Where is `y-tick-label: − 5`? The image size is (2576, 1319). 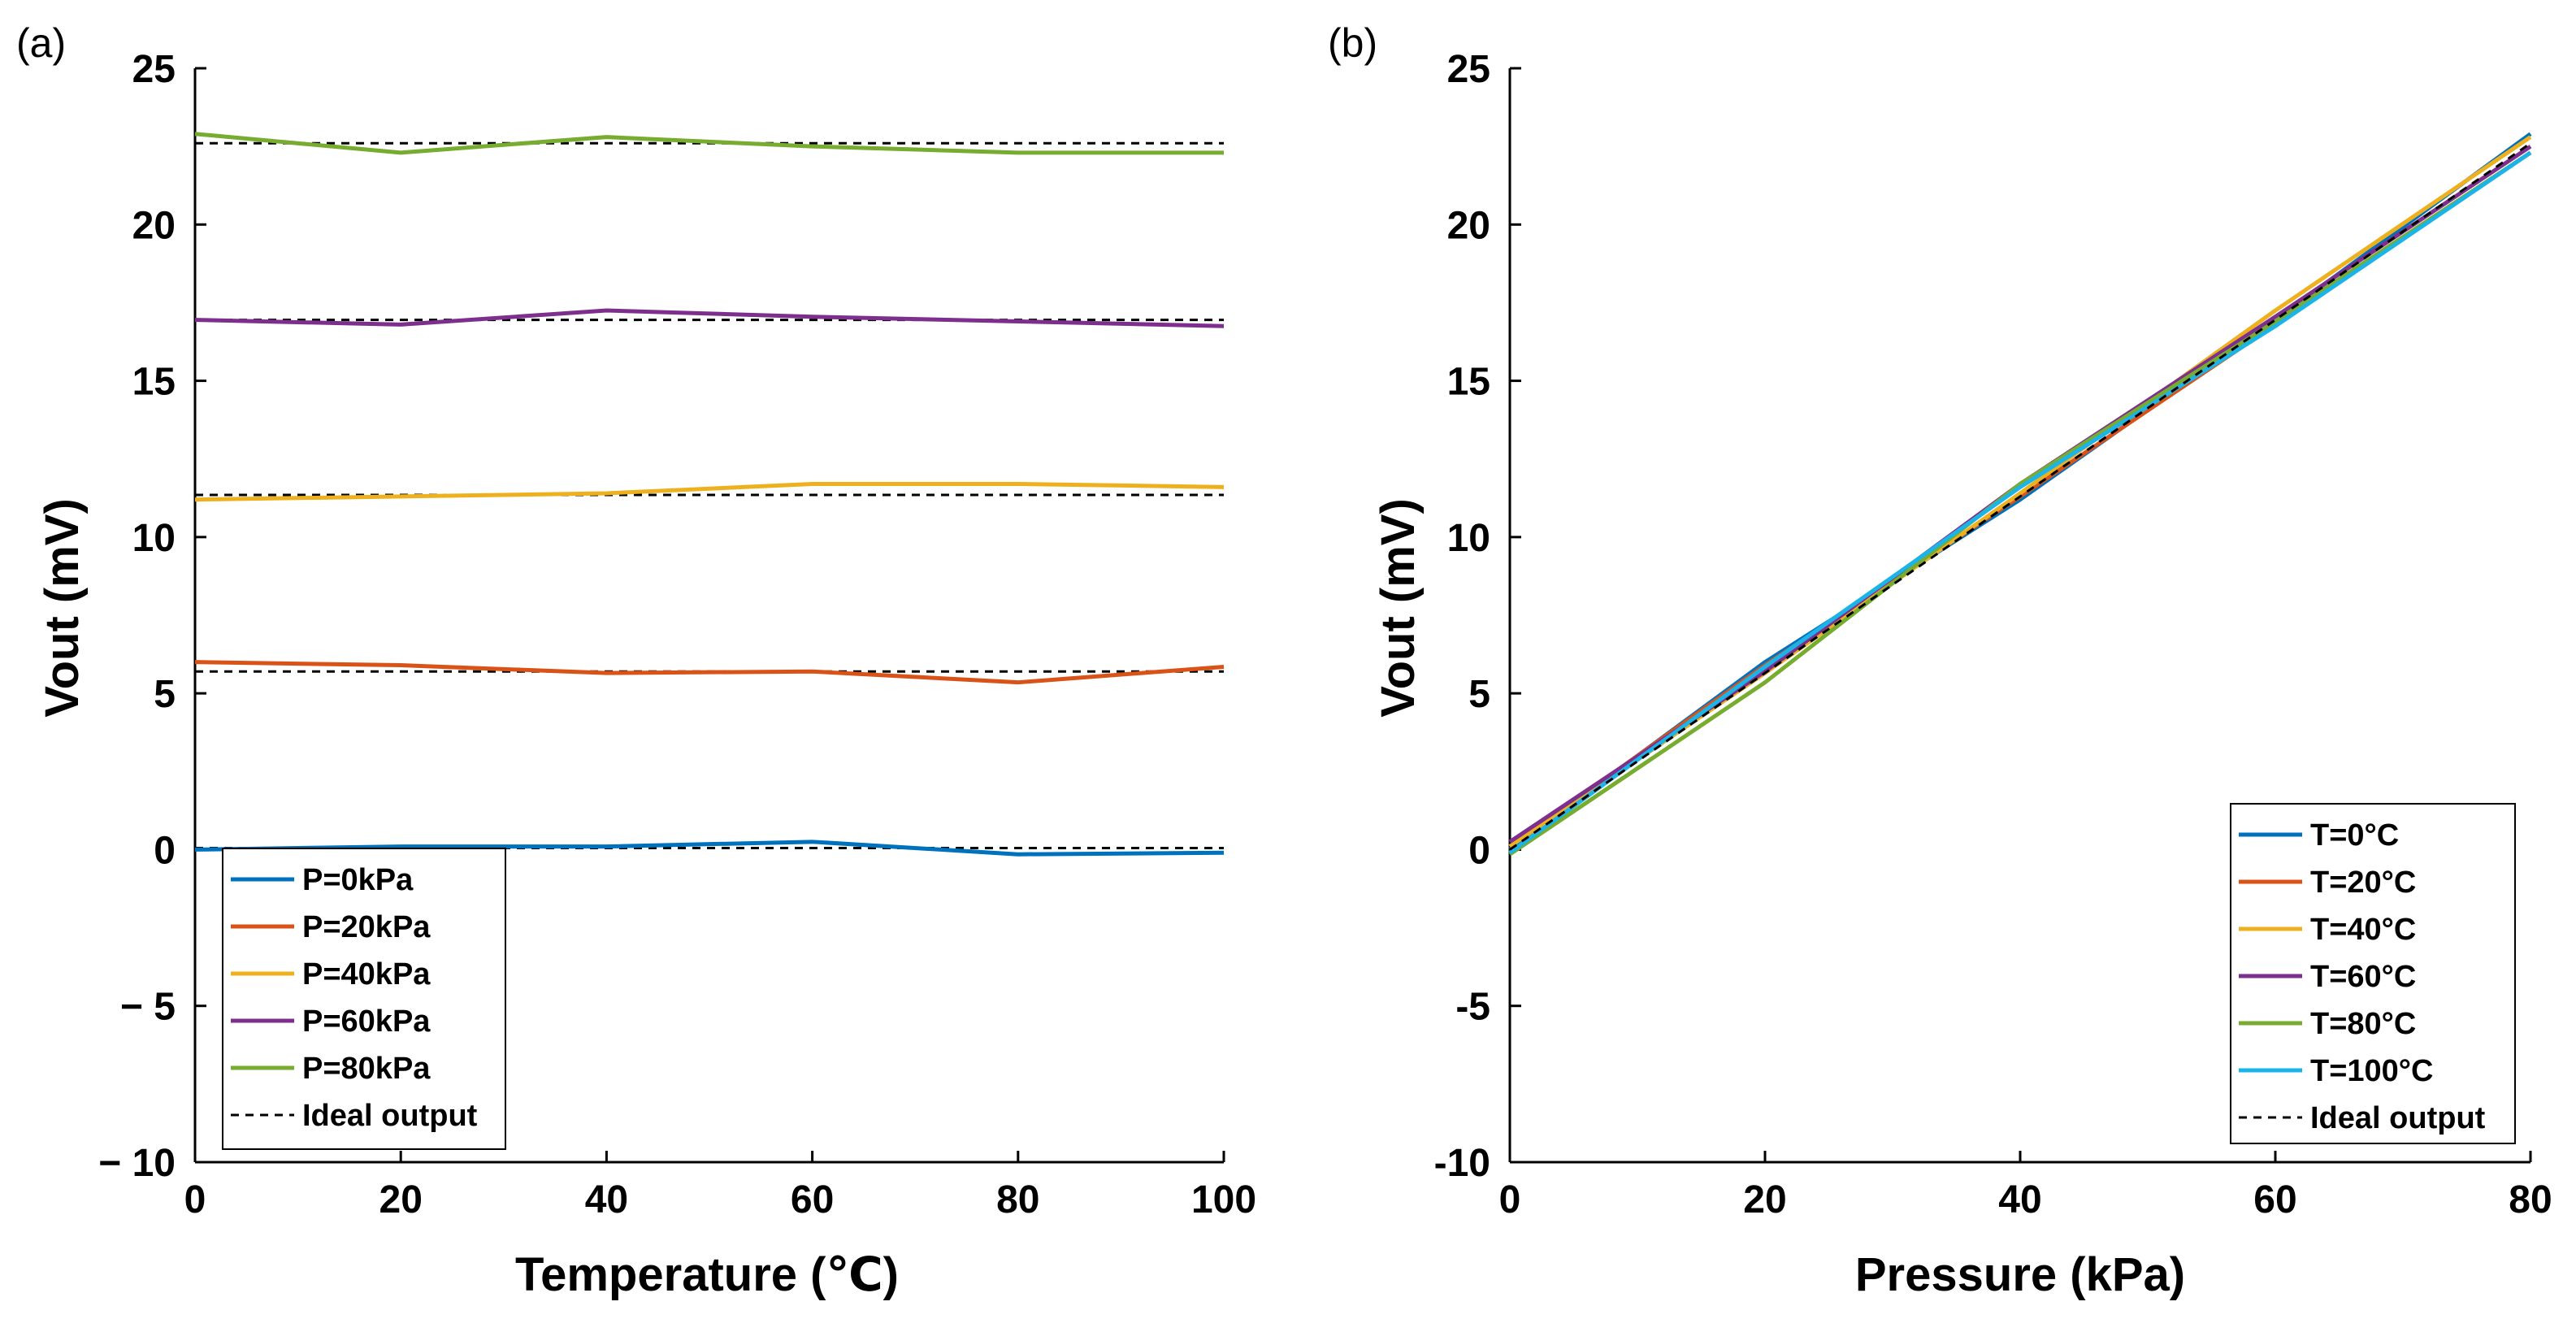
y-tick-label: − 5 is located at coordinates (148, 1008).